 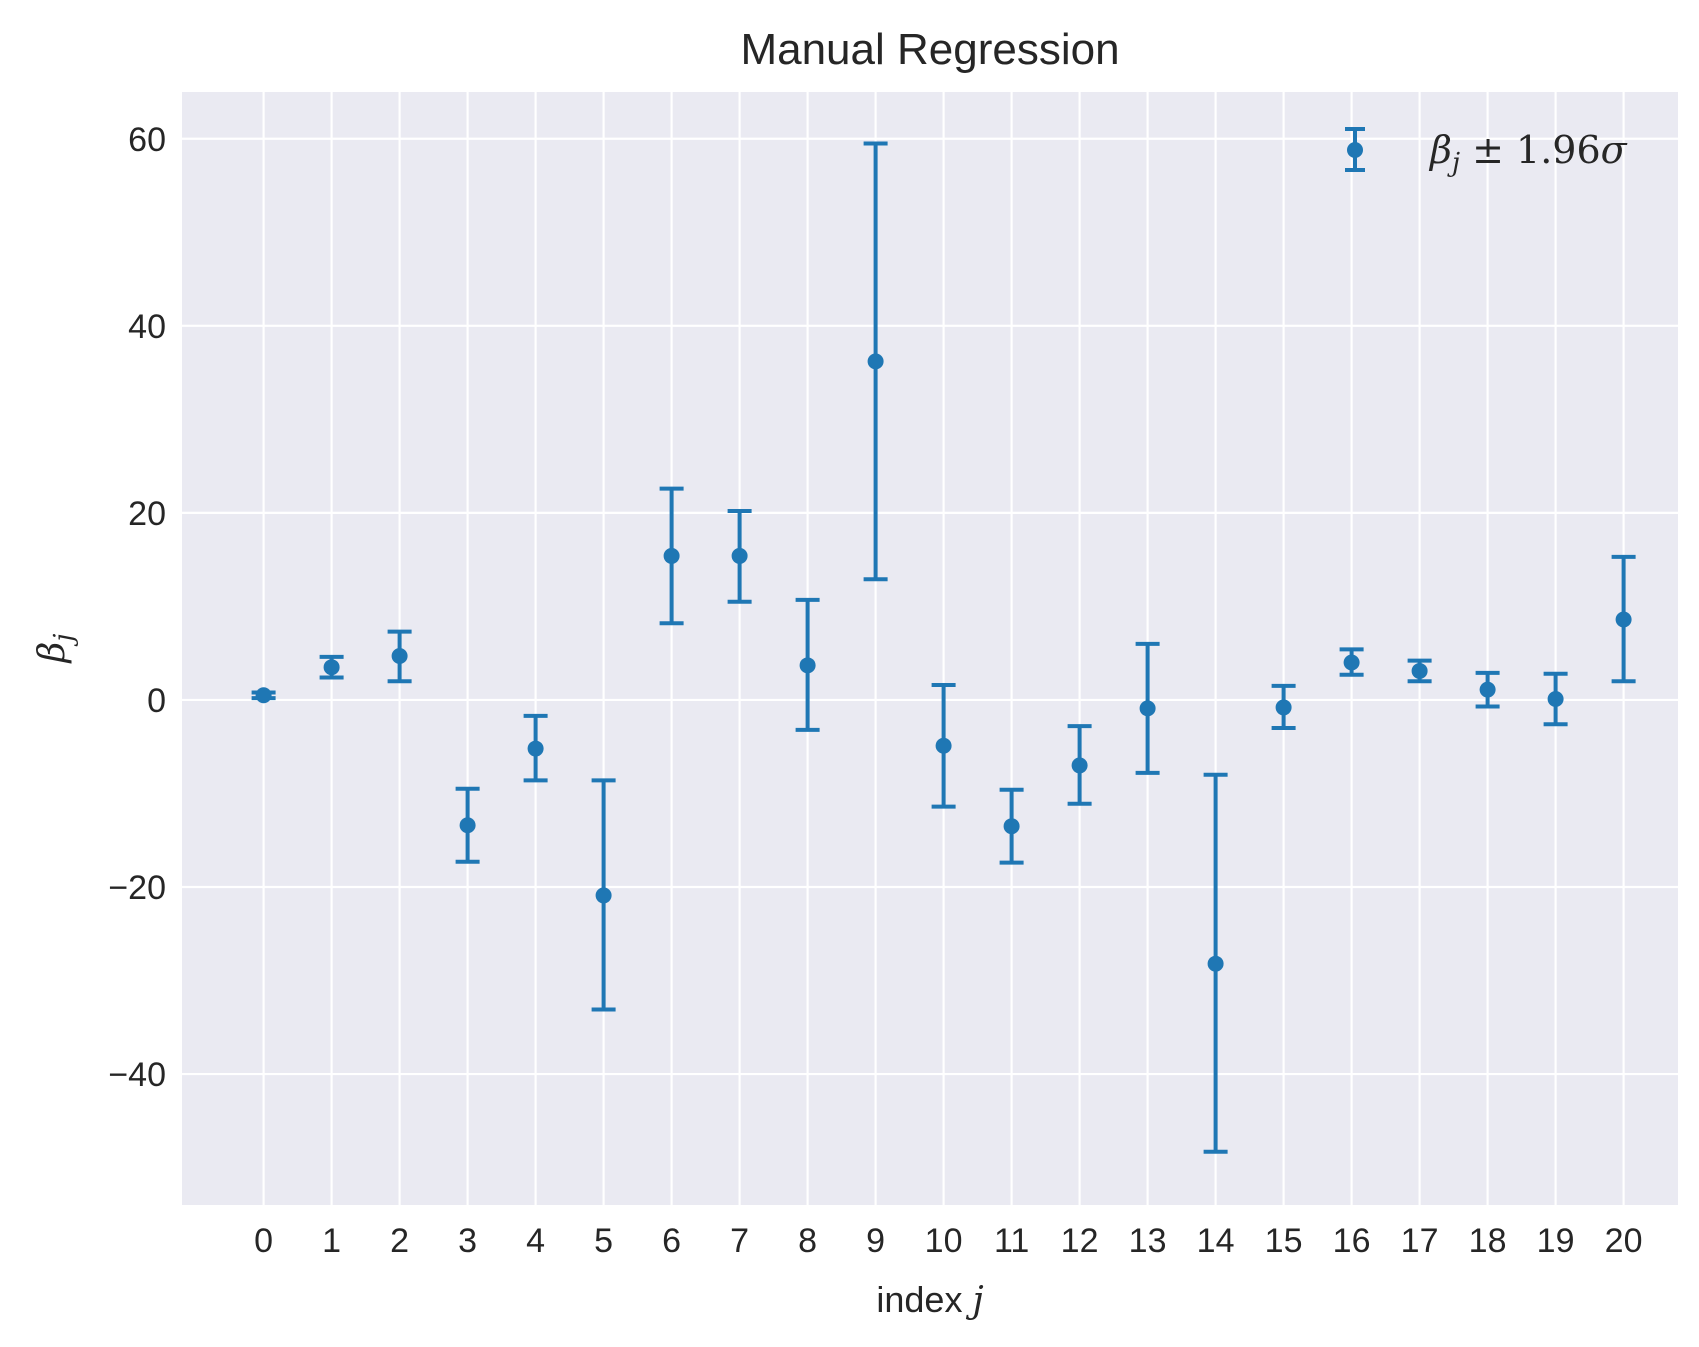 I want to click on x-tick-label: 11, so click(x=1011, y=1241).